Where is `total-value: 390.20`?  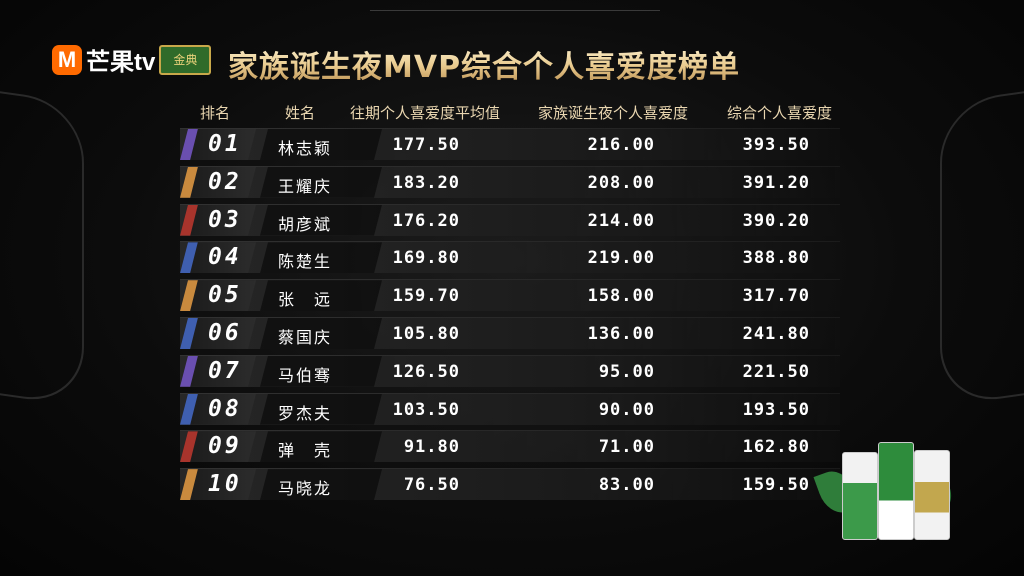 total-value: 390.20 is located at coordinates (776, 220).